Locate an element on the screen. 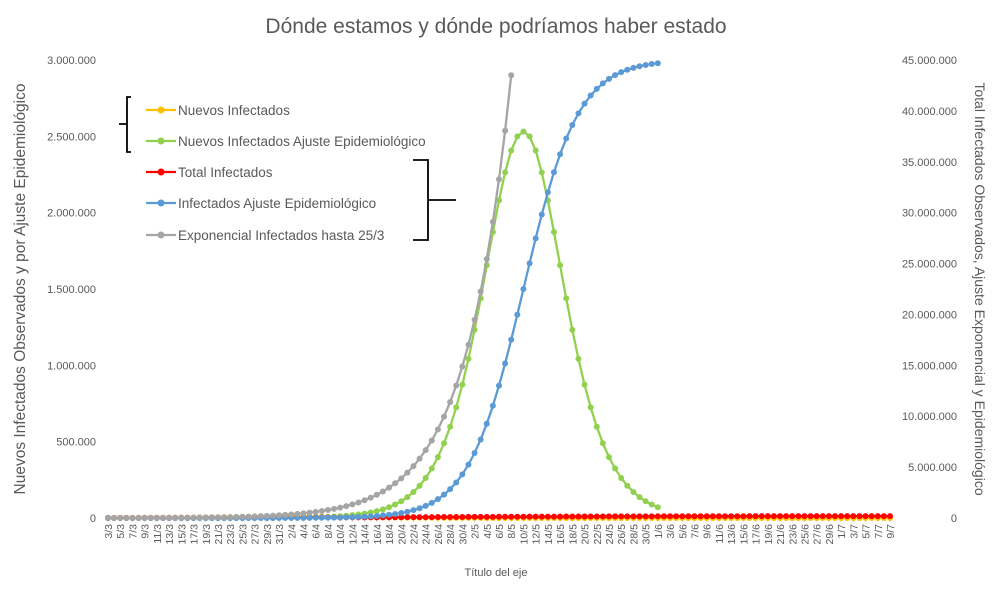 This screenshot has width=993, height=591. x-tick-label: 11/6 is located at coordinates (720, 534).